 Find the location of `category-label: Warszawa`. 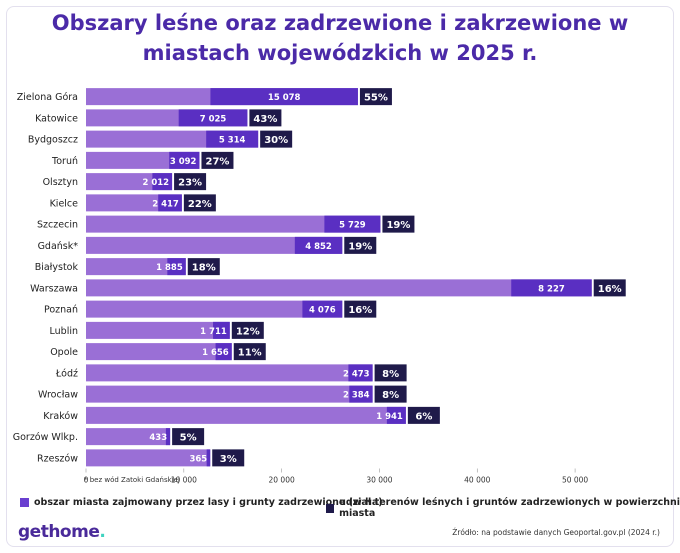

category-label: Warszawa is located at coordinates (54, 288).